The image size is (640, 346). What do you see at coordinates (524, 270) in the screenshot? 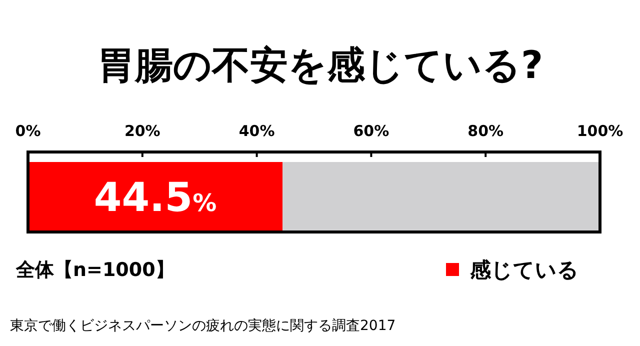
I see `legend-label: 感じている` at bounding box center [524, 270].